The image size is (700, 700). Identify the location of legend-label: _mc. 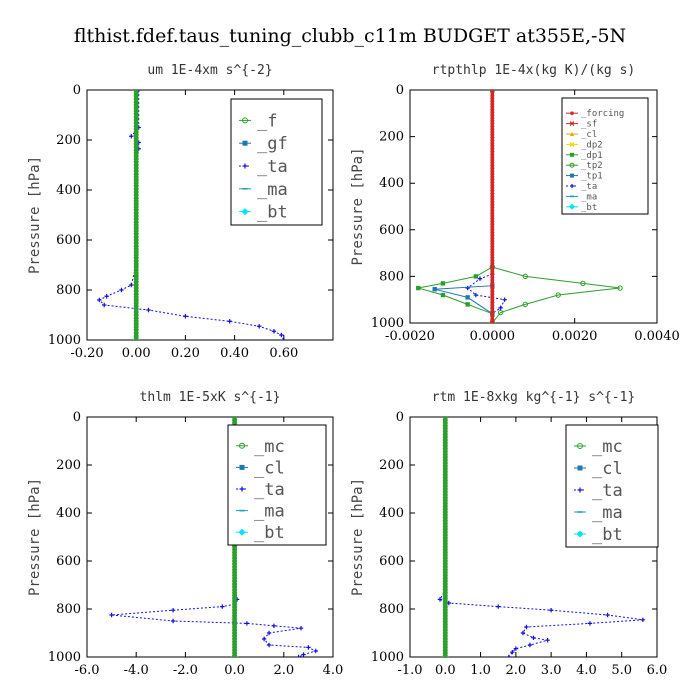
(607, 447).